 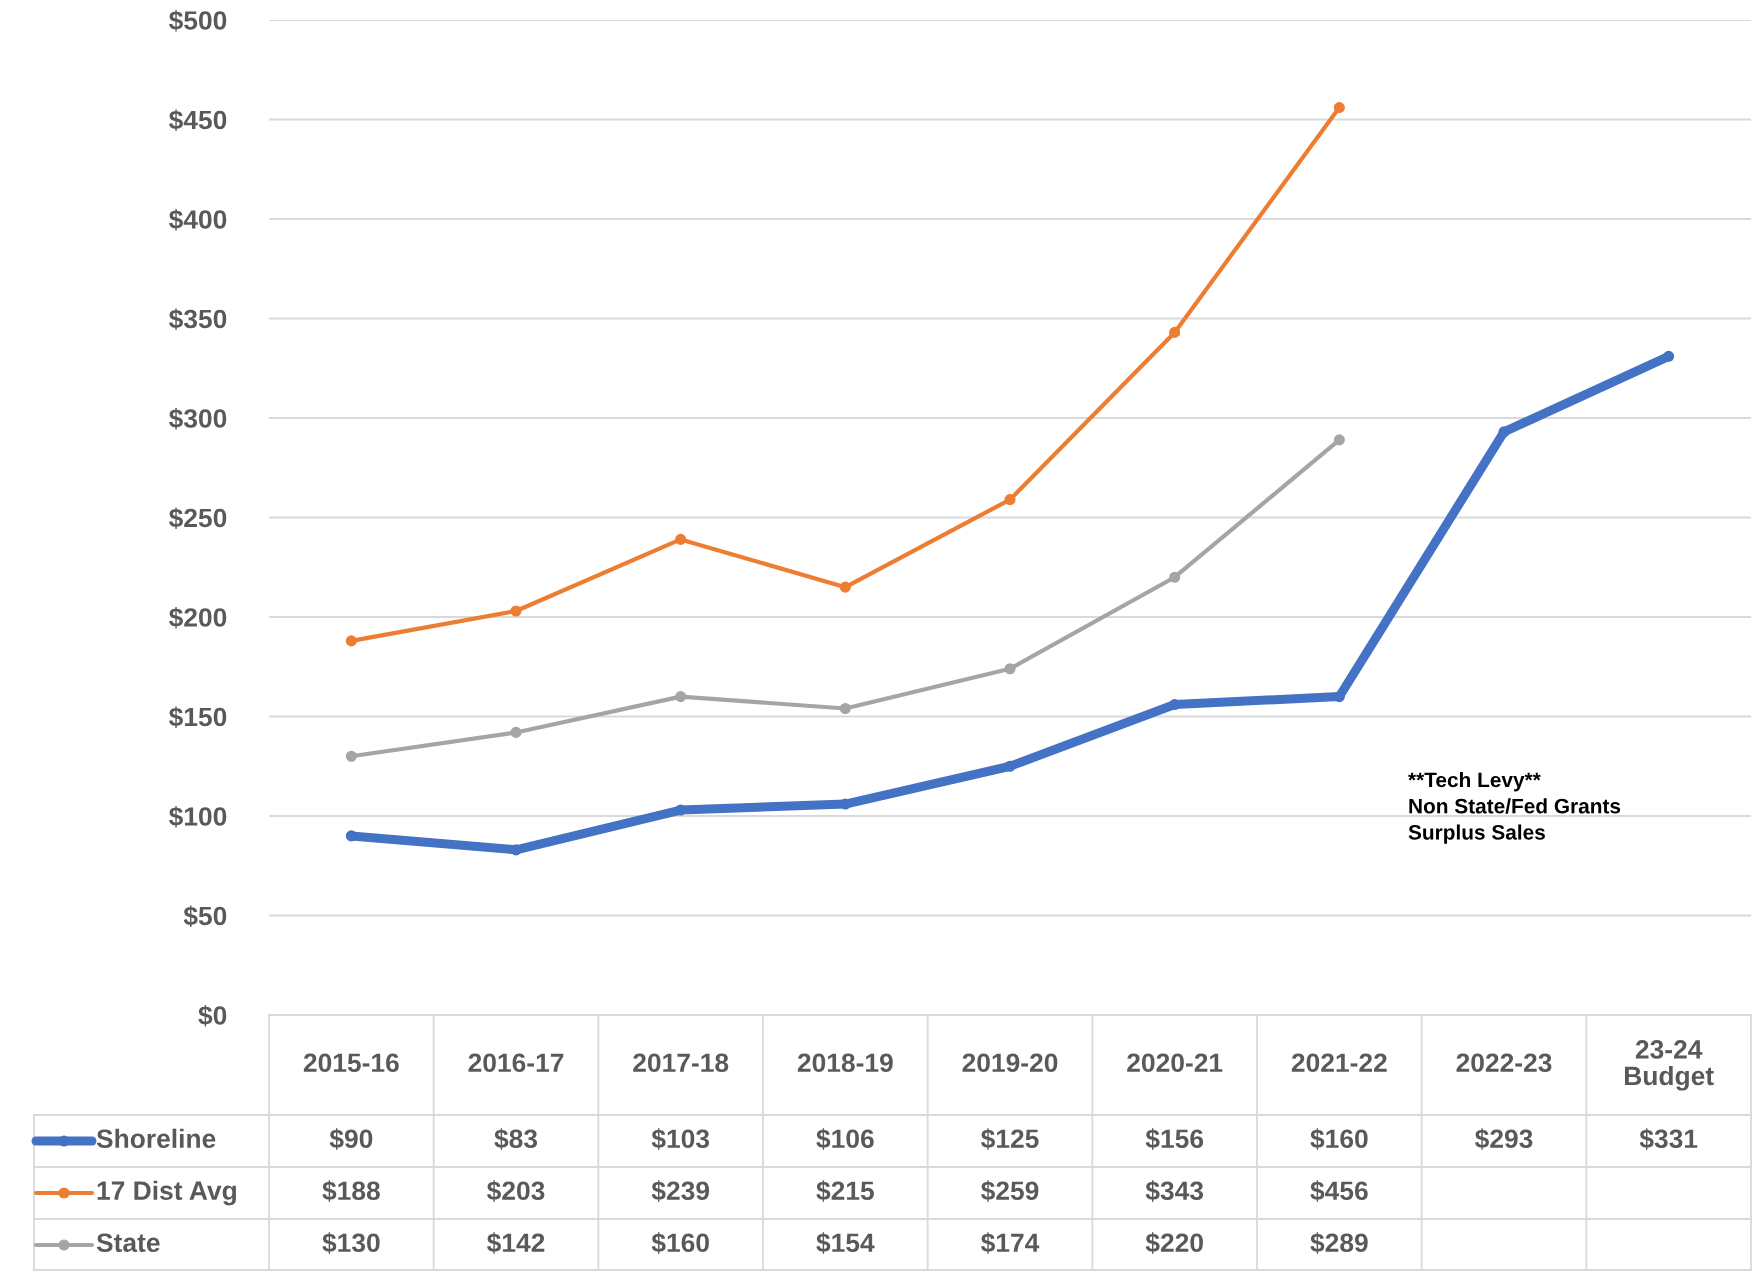 I want to click on y-tick-label: $50, so click(x=205, y=916).